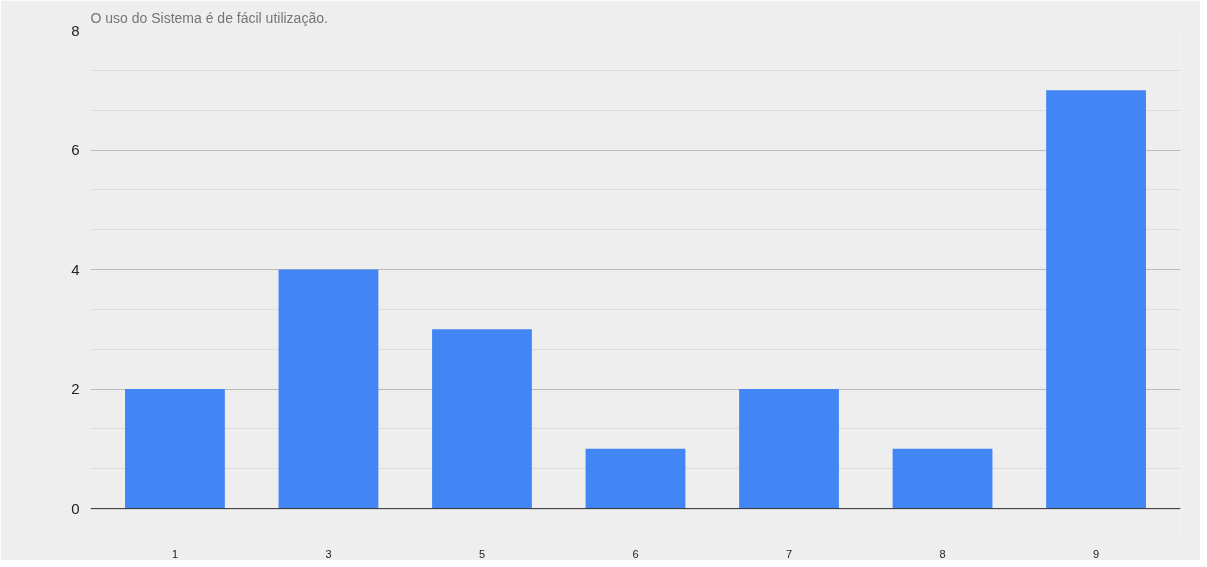 This screenshot has height=567, width=1207. I want to click on chart-title: O uso do Sistema é de fácil utilização., so click(209, 17).